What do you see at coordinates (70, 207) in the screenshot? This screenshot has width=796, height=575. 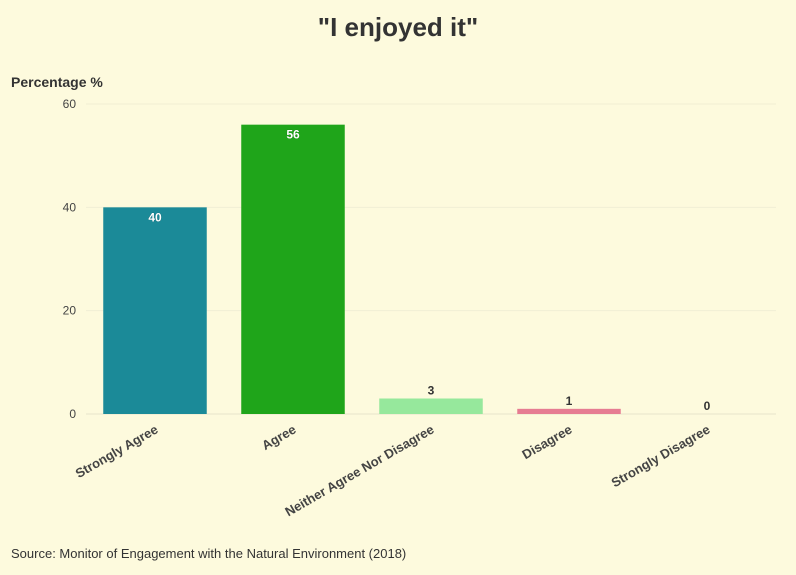 I see `y-tick-label: 40` at bounding box center [70, 207].